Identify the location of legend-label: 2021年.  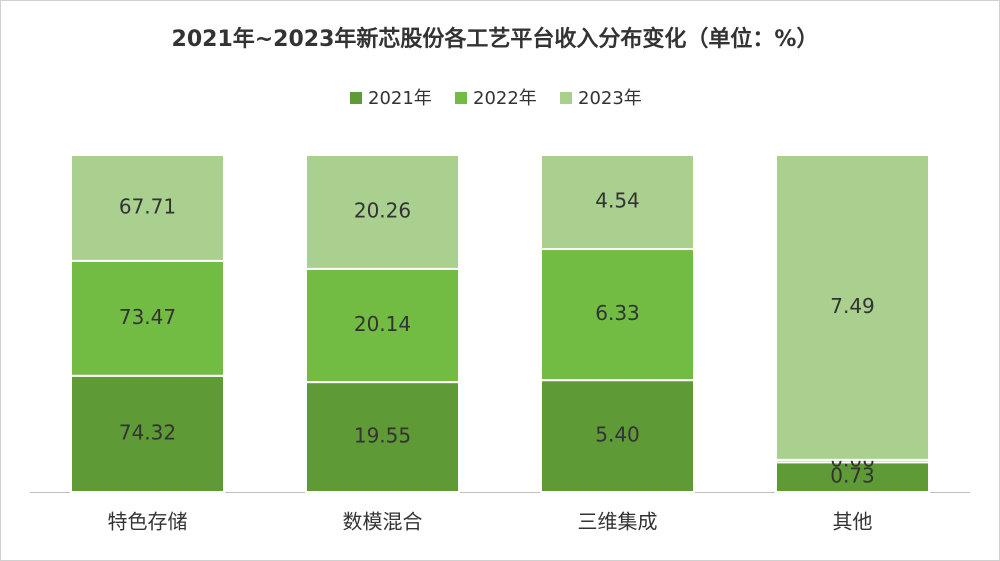
(400, 98).